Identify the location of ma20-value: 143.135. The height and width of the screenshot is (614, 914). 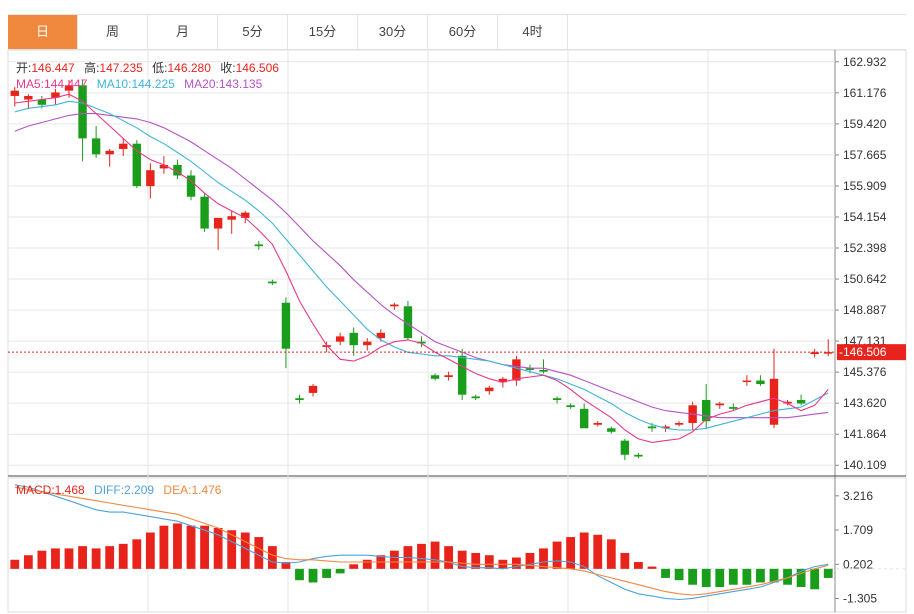
(240, 84).